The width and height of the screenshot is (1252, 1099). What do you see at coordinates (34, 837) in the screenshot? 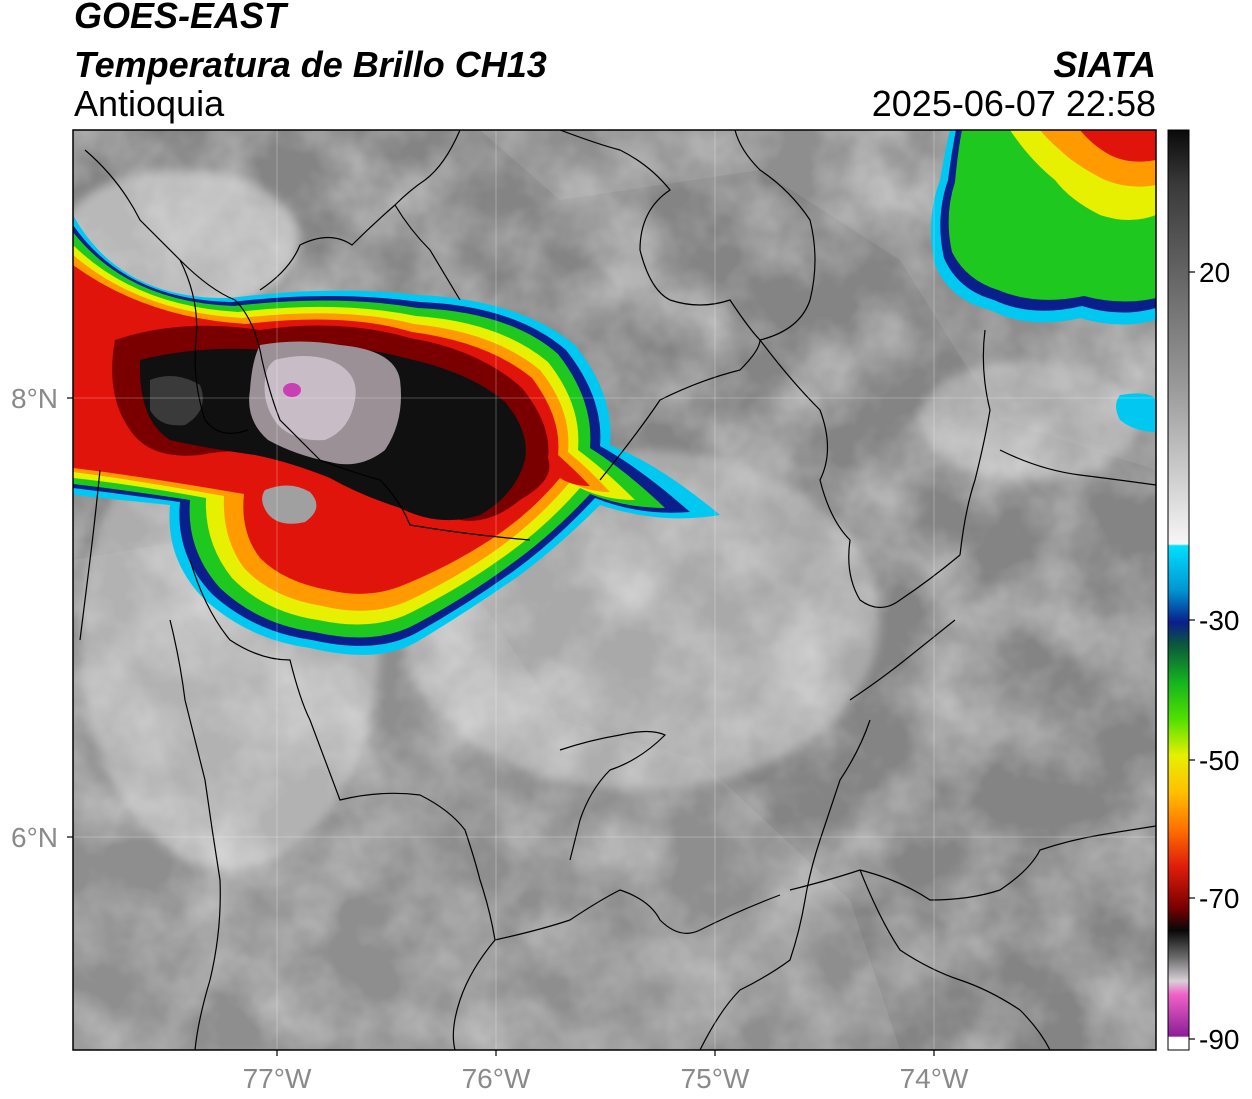
I see `lat-tick-6n: 6°N` at bounding box center [34, 837].